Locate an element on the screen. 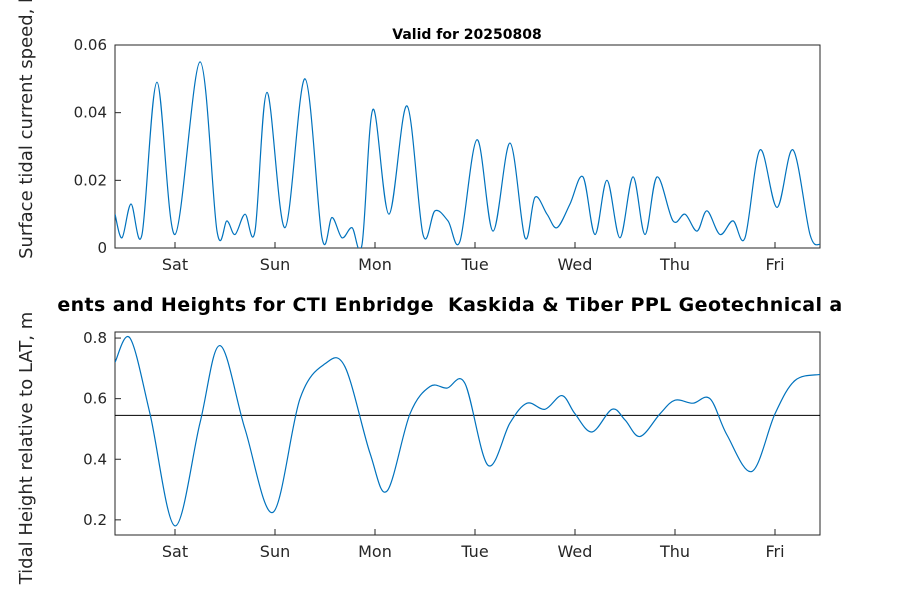  y-tick-label: 0.6 is located at coordinates (95, 399).